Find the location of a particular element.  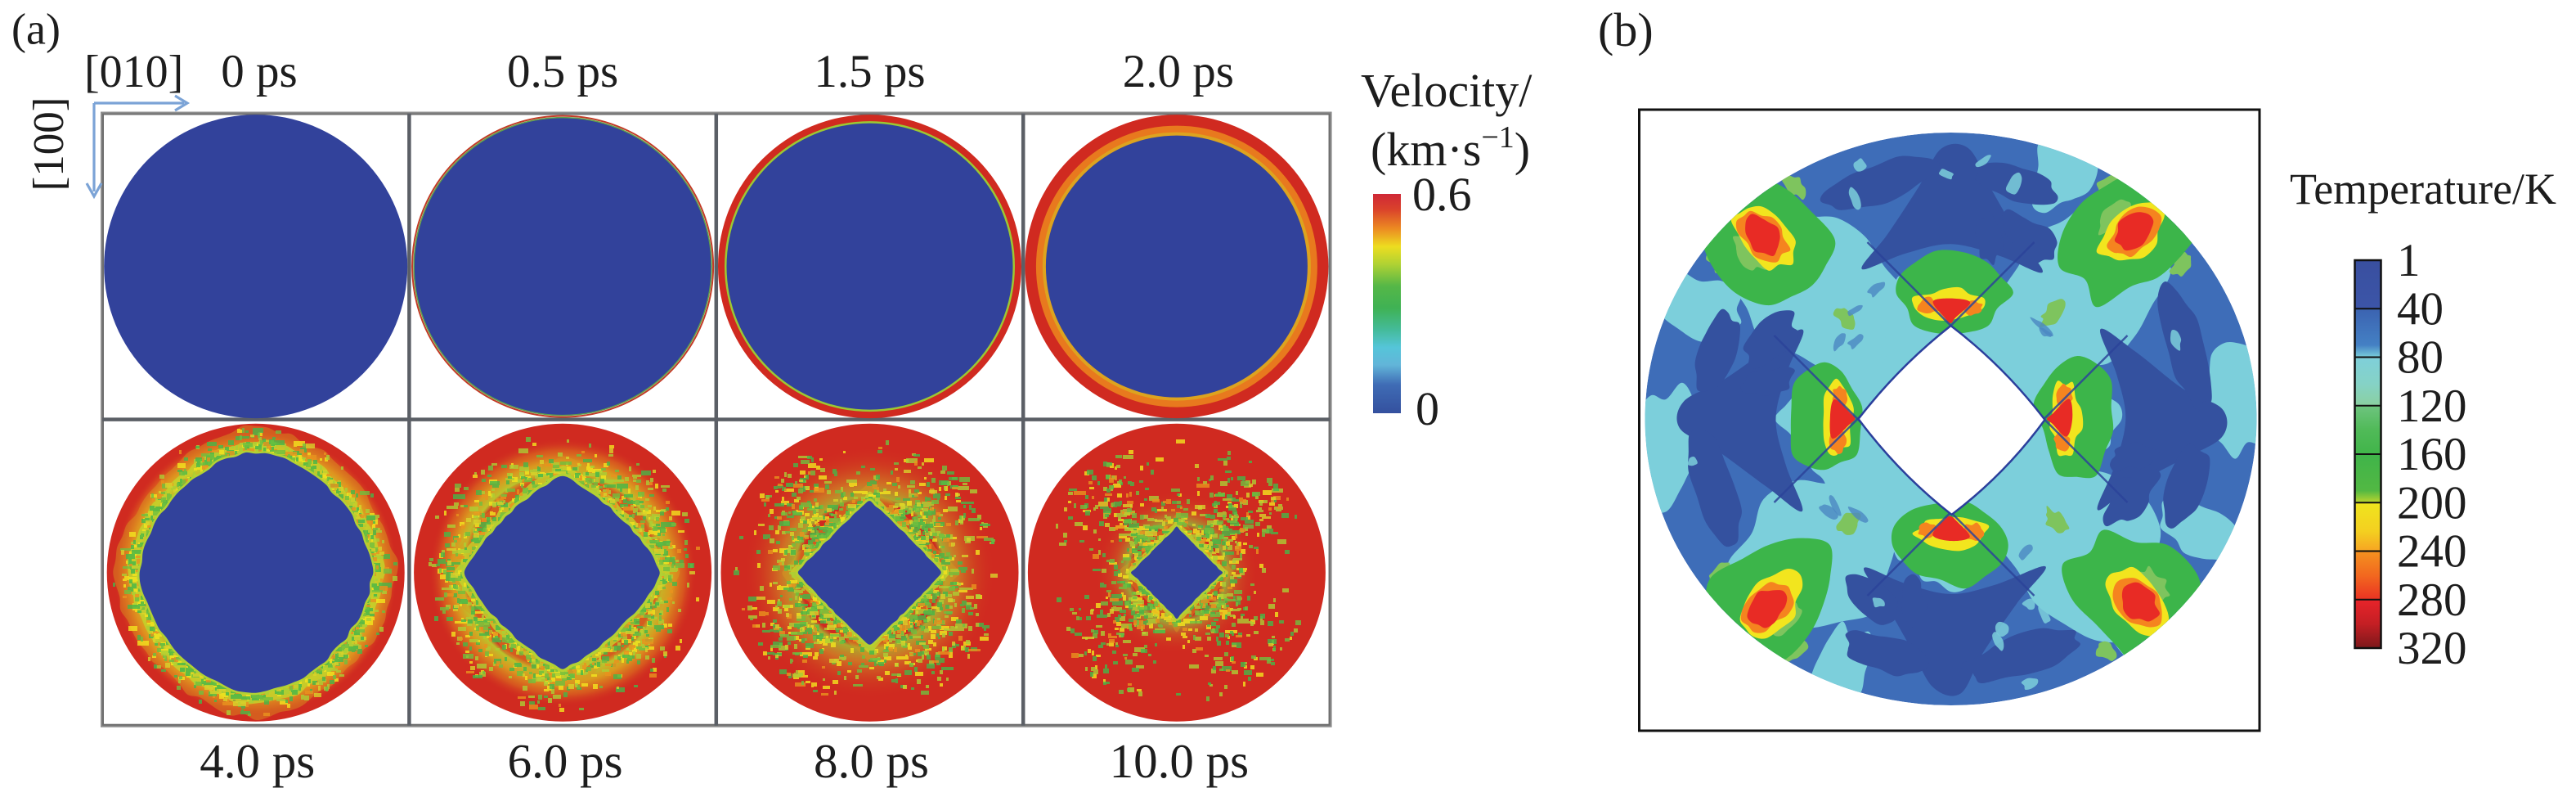

svg-text: 120 is located at coordinates (2432, 406).